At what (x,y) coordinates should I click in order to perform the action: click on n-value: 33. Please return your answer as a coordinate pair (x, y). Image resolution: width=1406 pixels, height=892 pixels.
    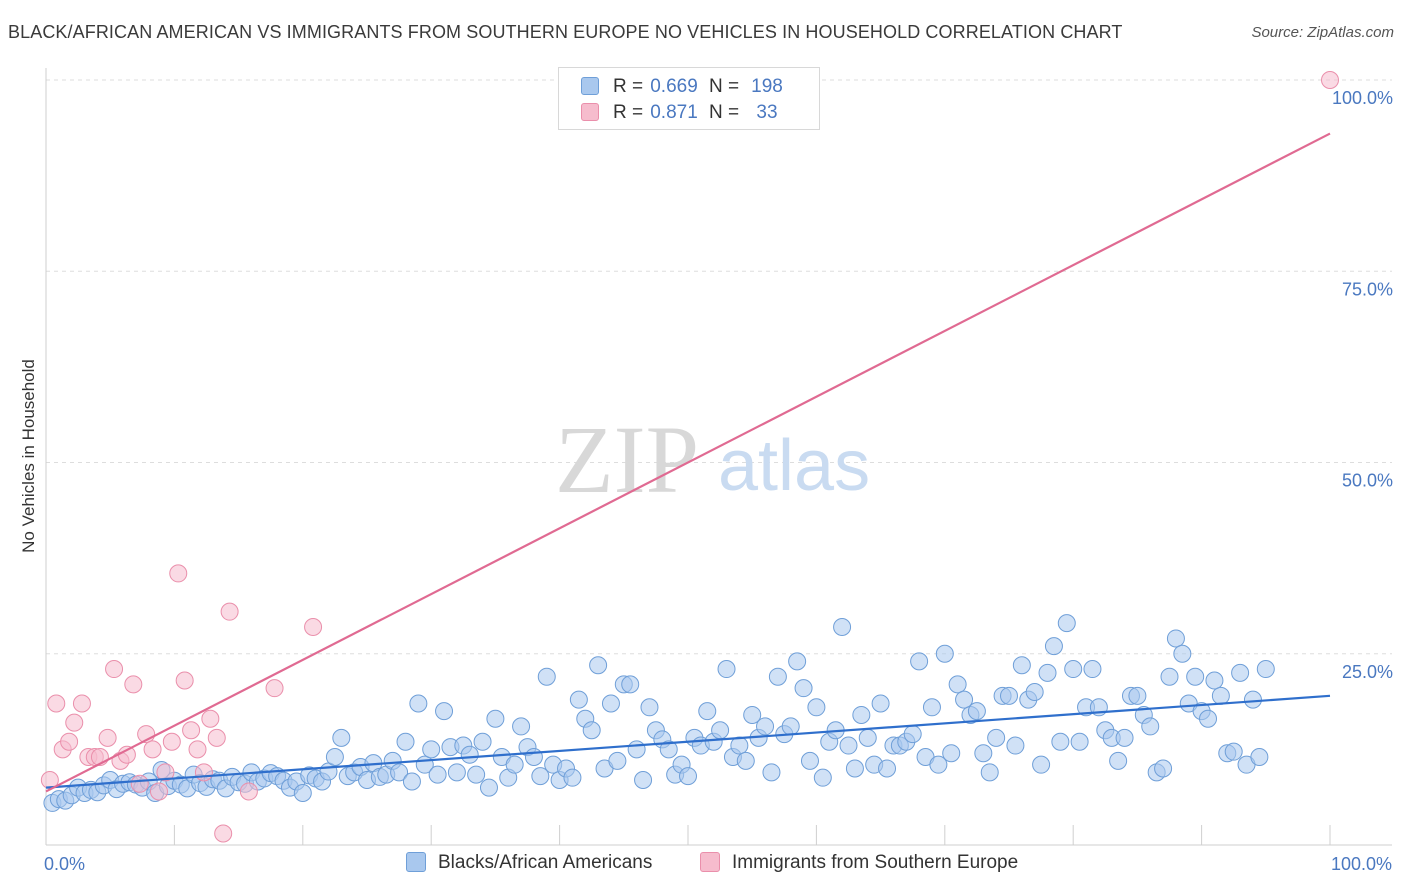
    Looking at the image, I should click on (767, 112).